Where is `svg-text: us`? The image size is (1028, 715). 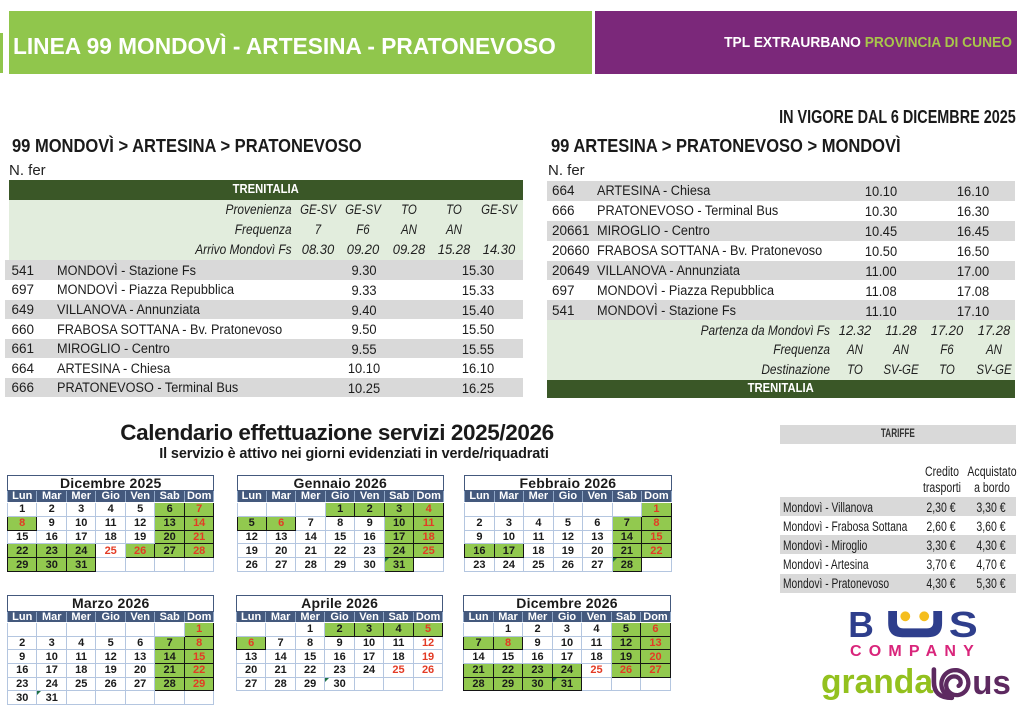
svg-text: us is located at coordinates (991, 683).